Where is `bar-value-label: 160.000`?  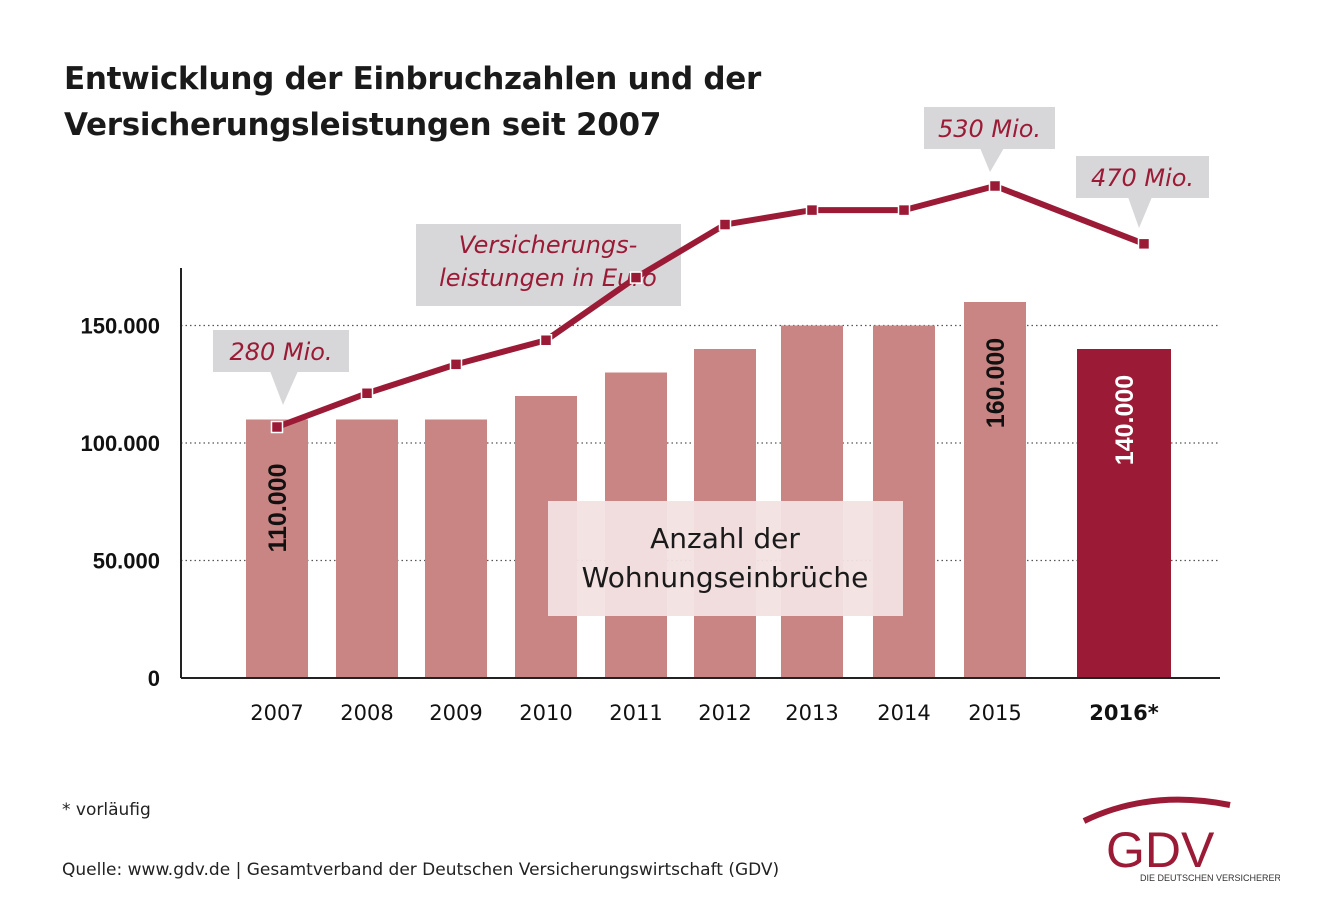 bar-value-label: 160.000 is located at coordinates (996, 383).